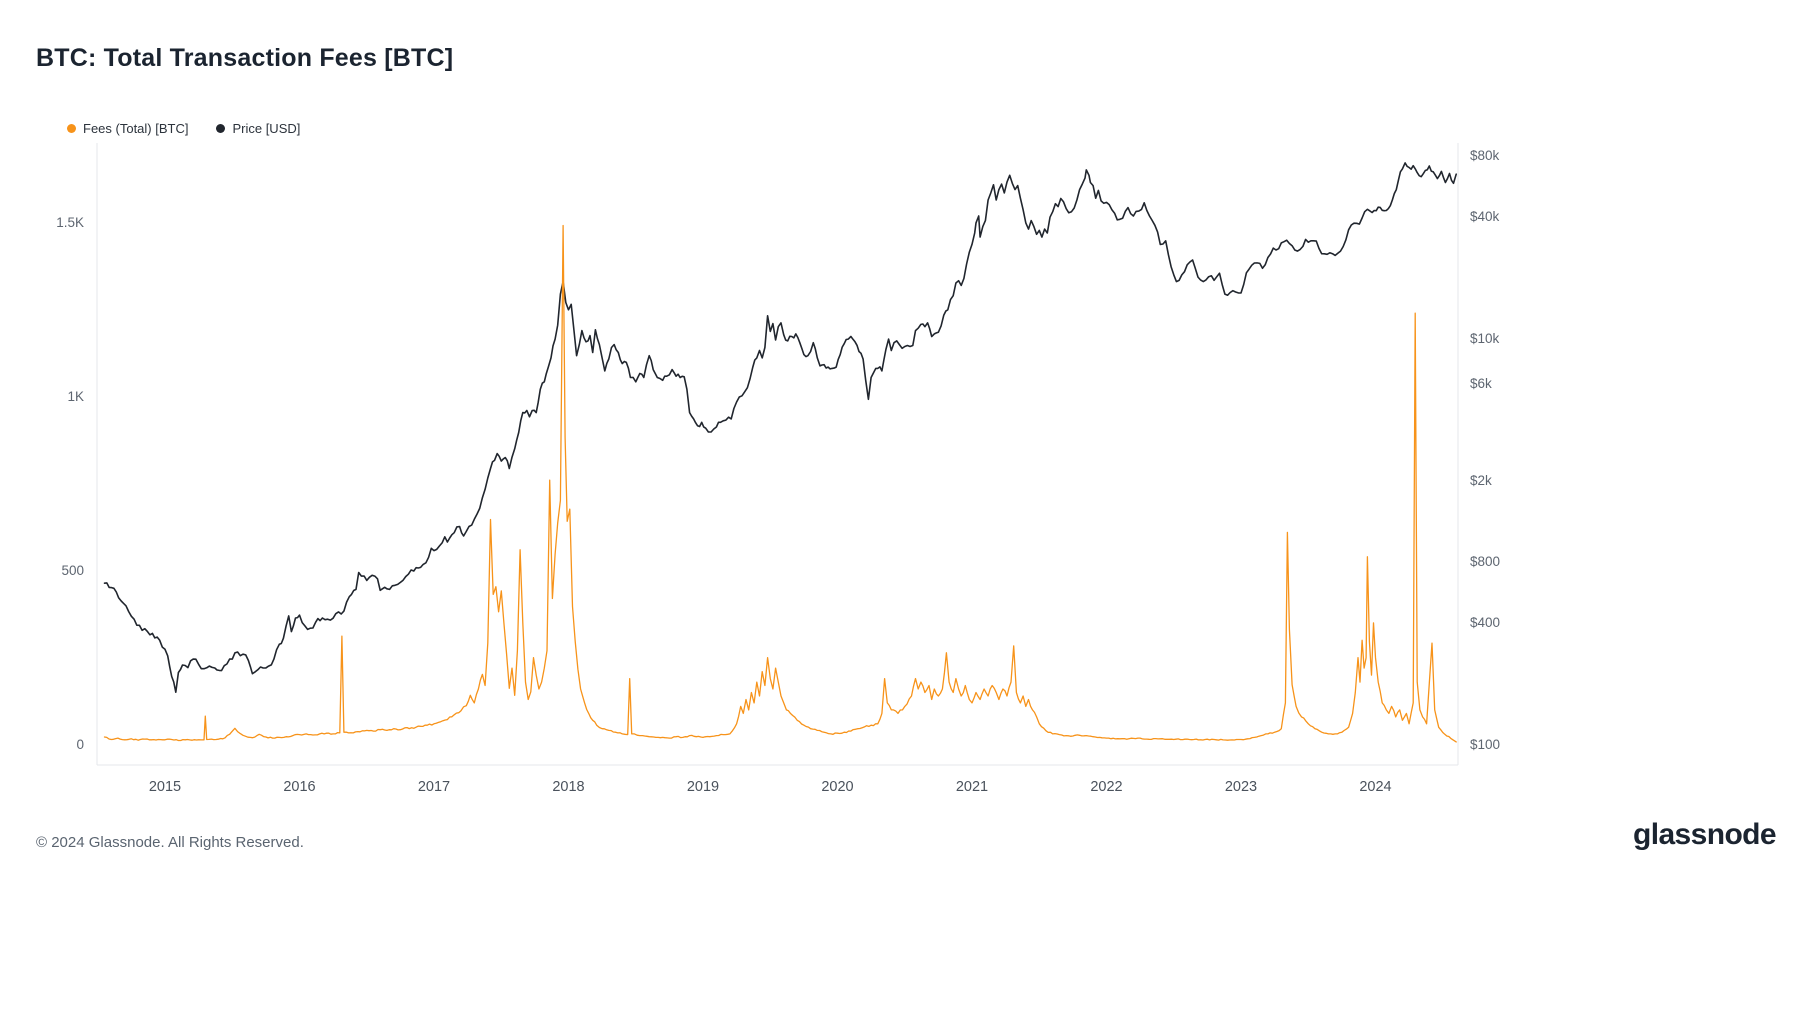 This screenshot has width=1800, height=1013. I want to click on legend-item-price: Price [USD], so click(258, 128).